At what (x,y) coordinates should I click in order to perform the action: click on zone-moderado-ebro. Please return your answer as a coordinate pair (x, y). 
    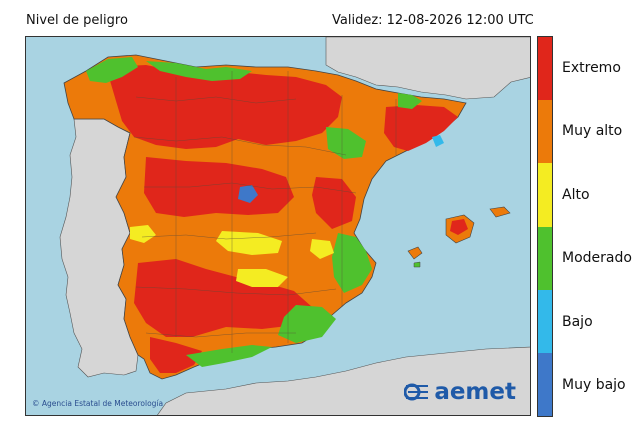
    Looking at the image, I should click on (346, 143).